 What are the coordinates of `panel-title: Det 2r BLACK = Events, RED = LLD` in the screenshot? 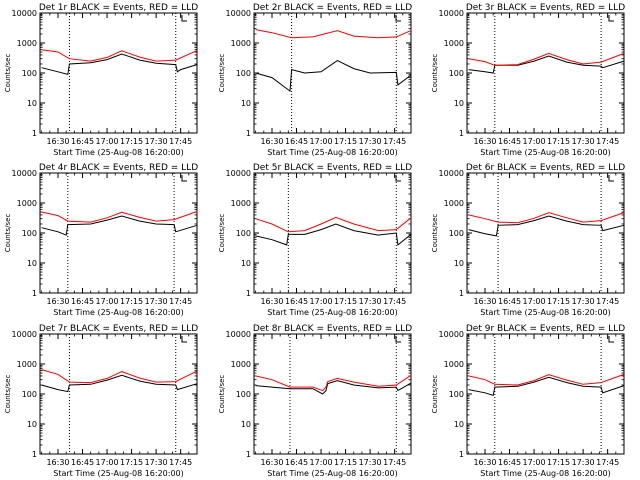 It's located at (332, 8).